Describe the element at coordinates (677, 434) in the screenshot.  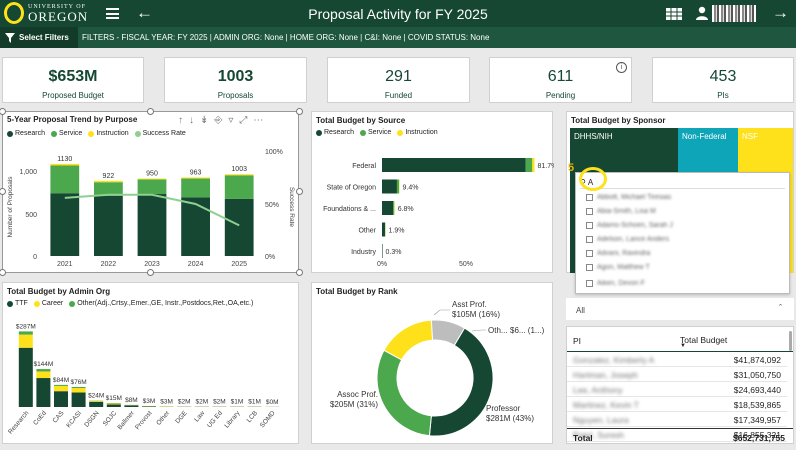
I see `table-row: Patel, Suresh $16,855,321` at that location.